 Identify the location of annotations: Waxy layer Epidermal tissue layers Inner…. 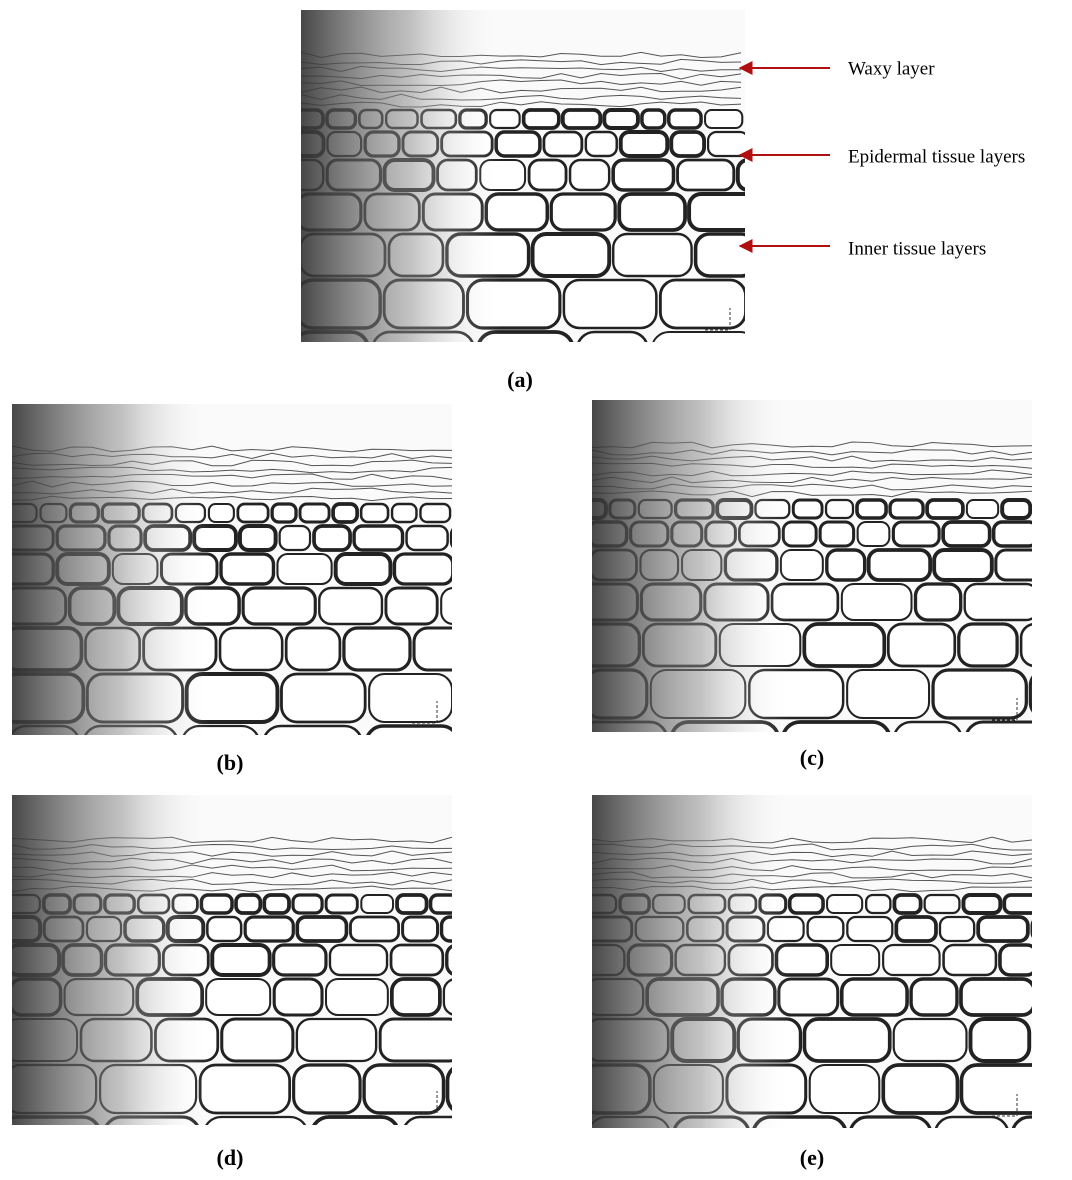
(881, 158).